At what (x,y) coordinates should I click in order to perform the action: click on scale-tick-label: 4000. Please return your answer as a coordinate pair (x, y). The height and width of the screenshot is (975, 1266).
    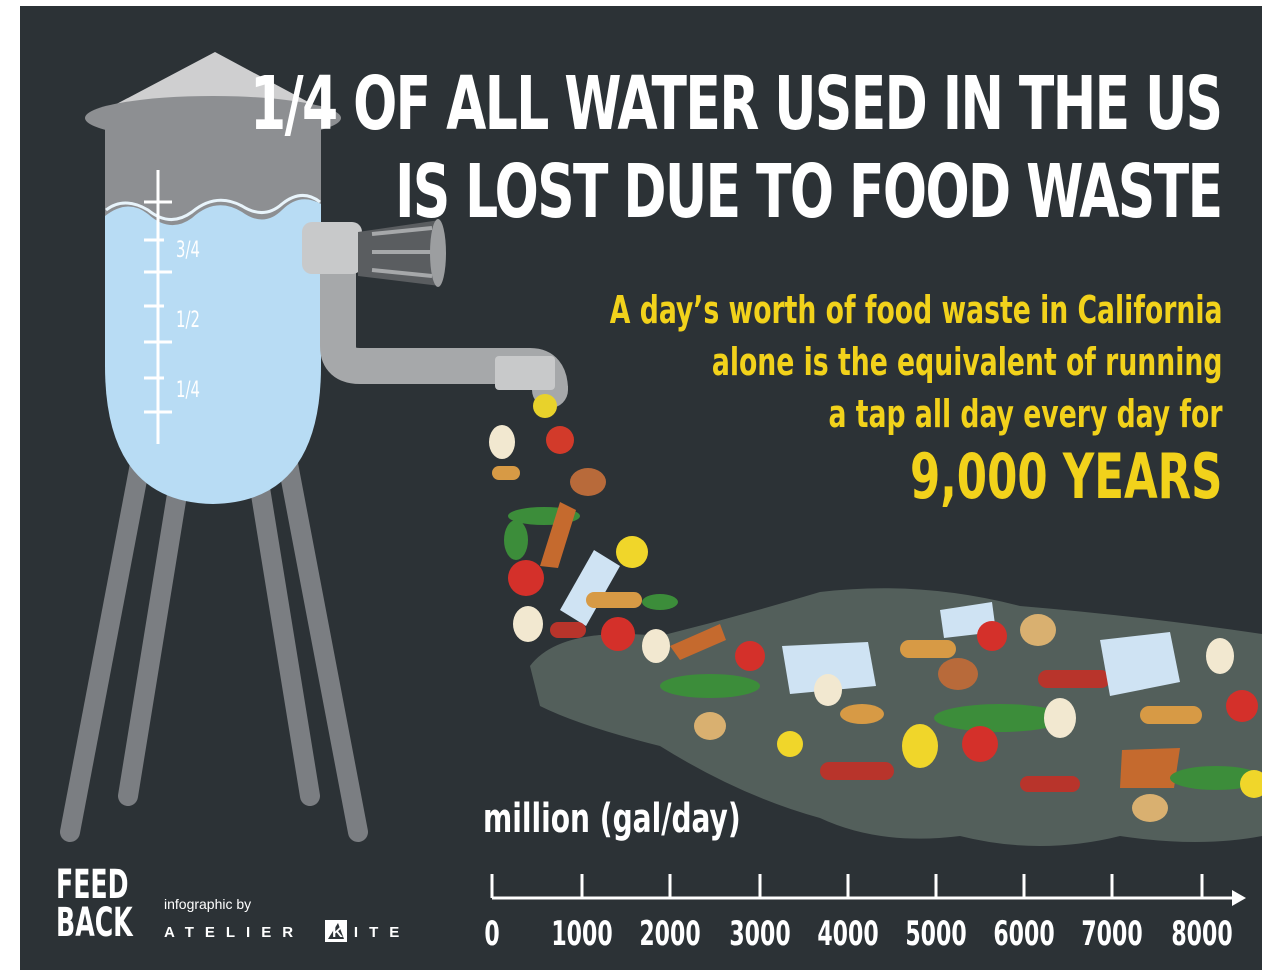
    Looking at the image, I should click on (848, 934).